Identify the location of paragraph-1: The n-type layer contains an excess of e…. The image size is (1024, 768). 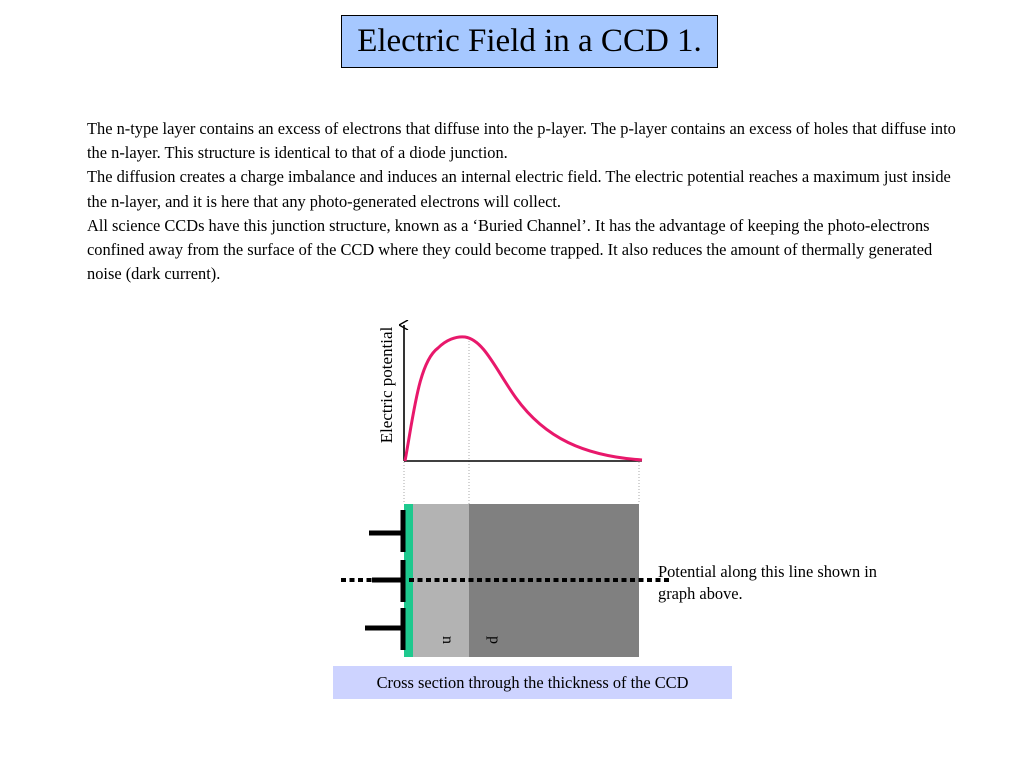
(521, 141).